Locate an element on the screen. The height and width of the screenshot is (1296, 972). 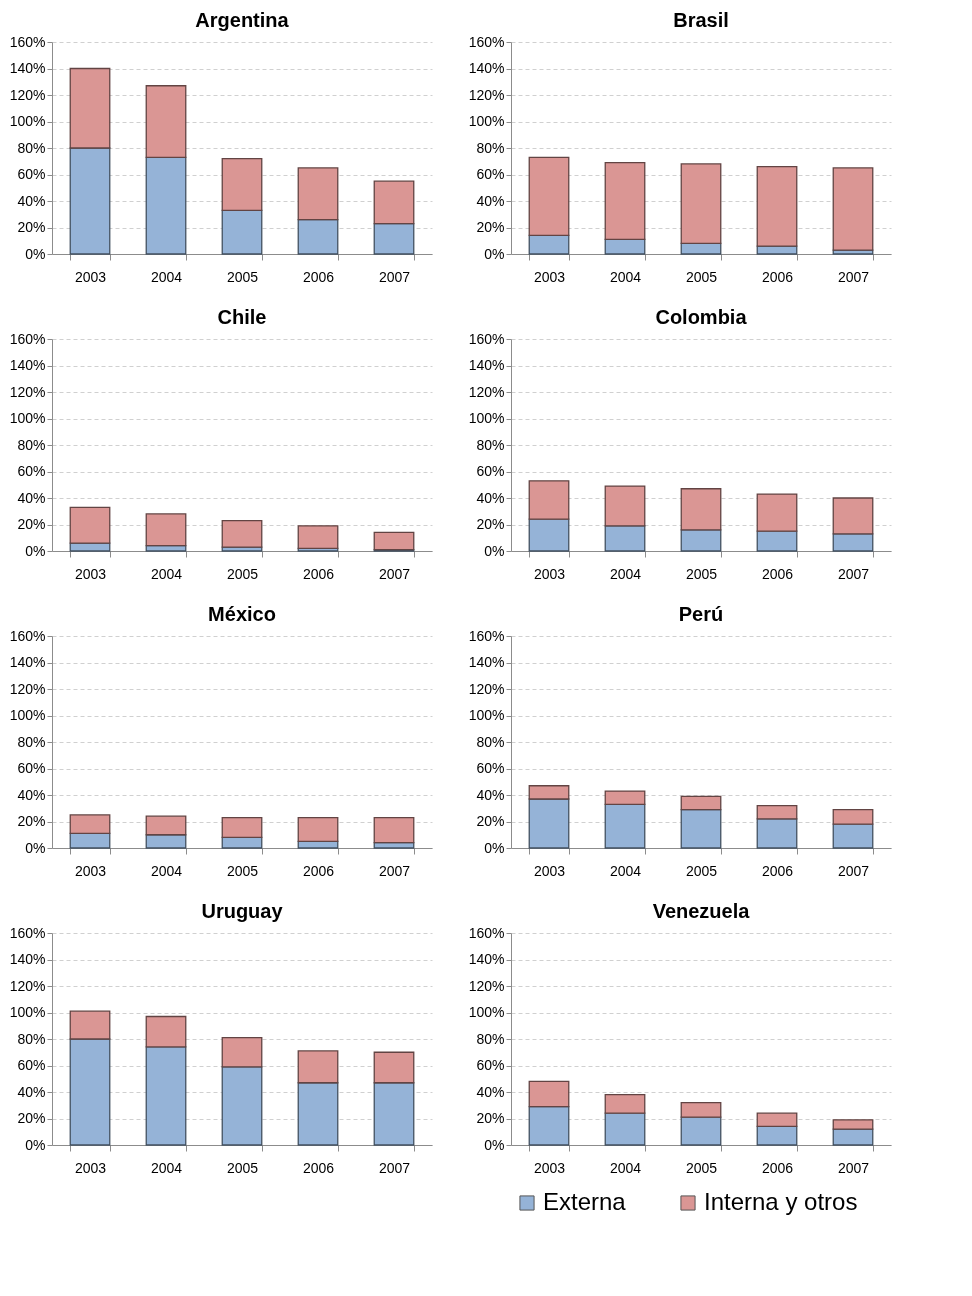
chart-title: Perú is located at coordinates (701, 614).